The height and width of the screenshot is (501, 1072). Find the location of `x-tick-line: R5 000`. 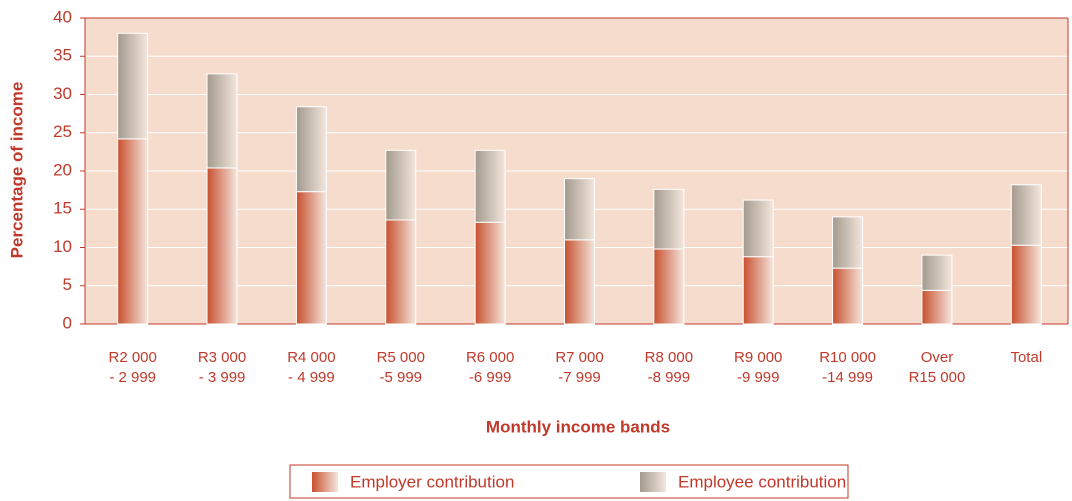

x-tick-line: R5 000 is located at coordinates (401, 357).